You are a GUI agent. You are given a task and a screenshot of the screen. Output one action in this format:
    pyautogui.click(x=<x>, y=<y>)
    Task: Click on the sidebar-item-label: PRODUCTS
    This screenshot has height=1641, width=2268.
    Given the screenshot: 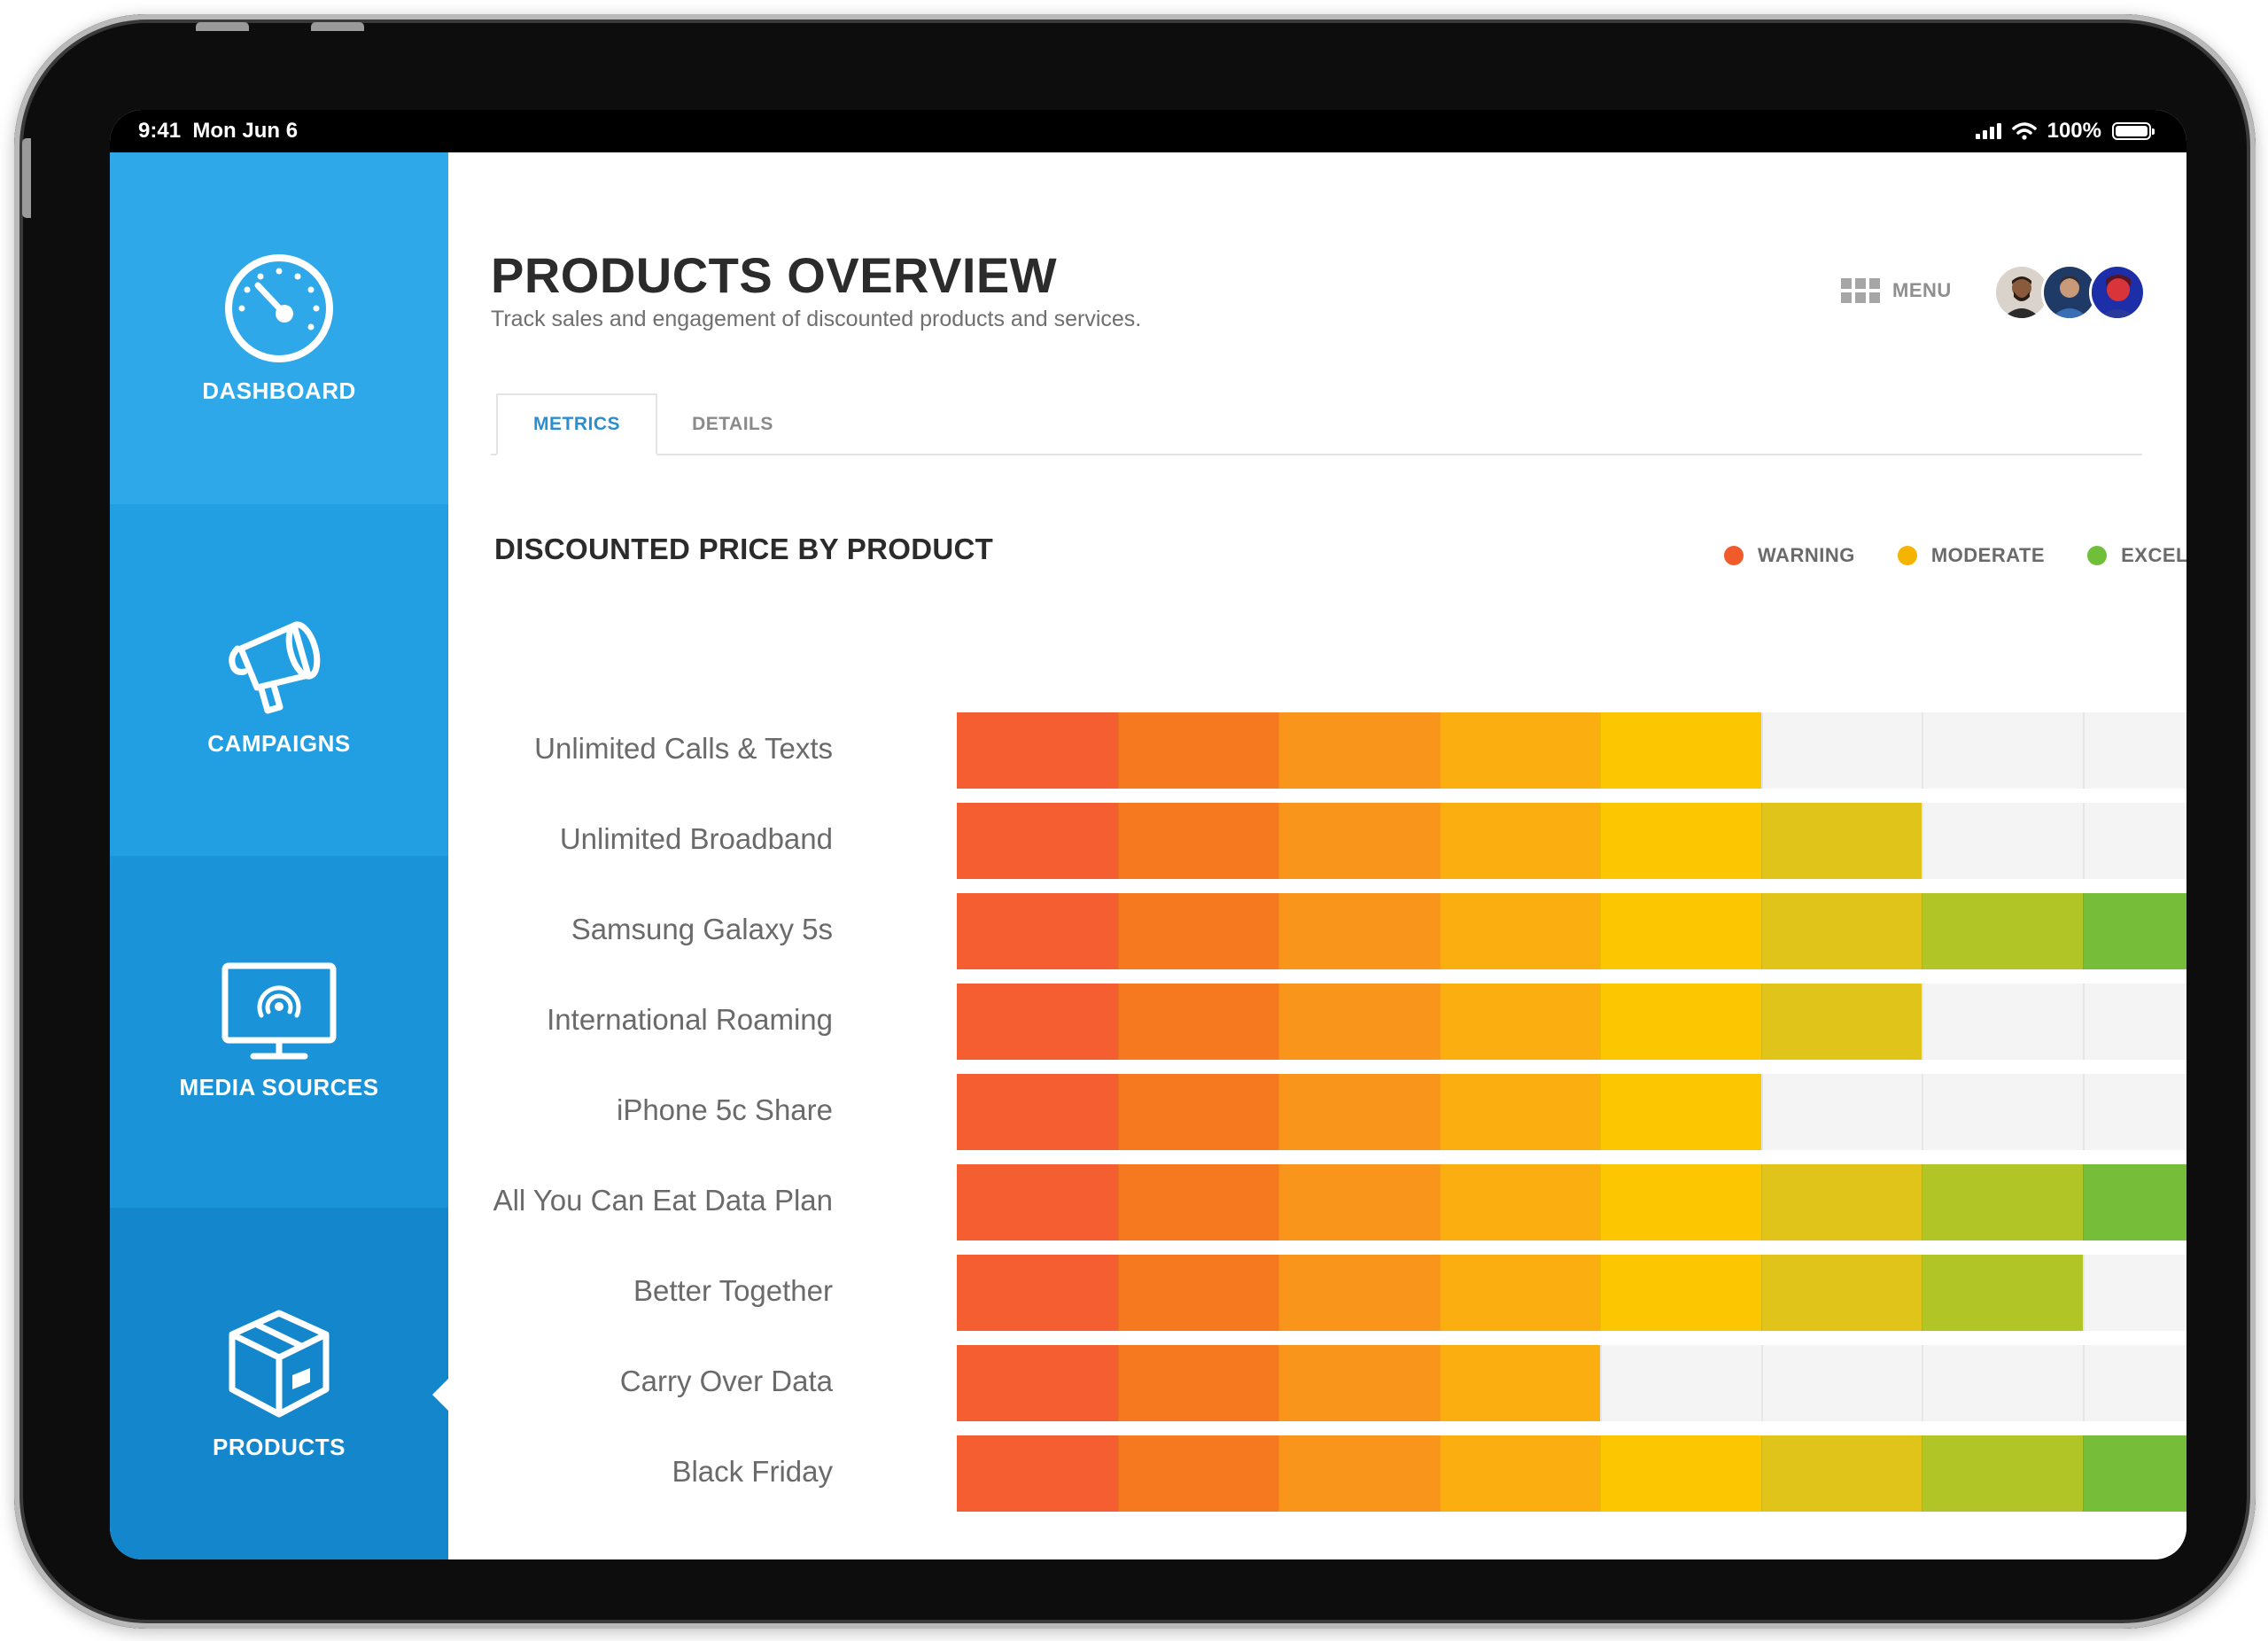 What is the action you would take?
    pyautogui.click(x=279, y=1447)
    